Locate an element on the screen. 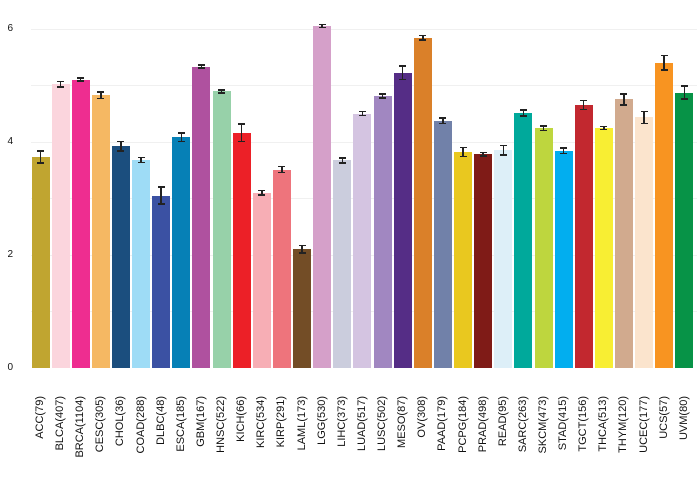 Image resolution: width=700 pixels, height=480 pixels. x-axis-label: GBM(167) is located at coordinates (200, 421).